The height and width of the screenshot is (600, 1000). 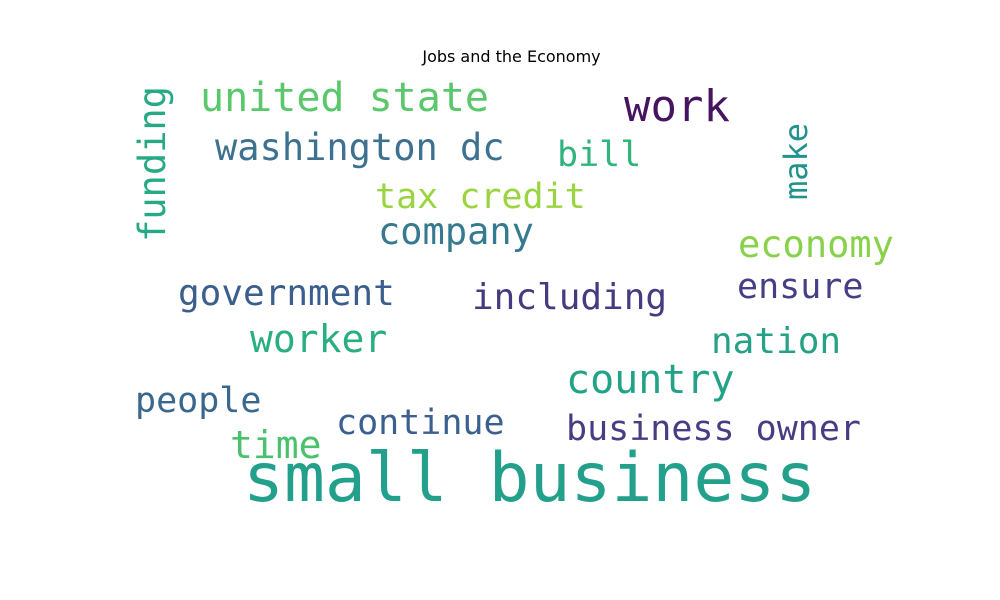 I want to click on word-funding: funding, so click(x=152, y=164).